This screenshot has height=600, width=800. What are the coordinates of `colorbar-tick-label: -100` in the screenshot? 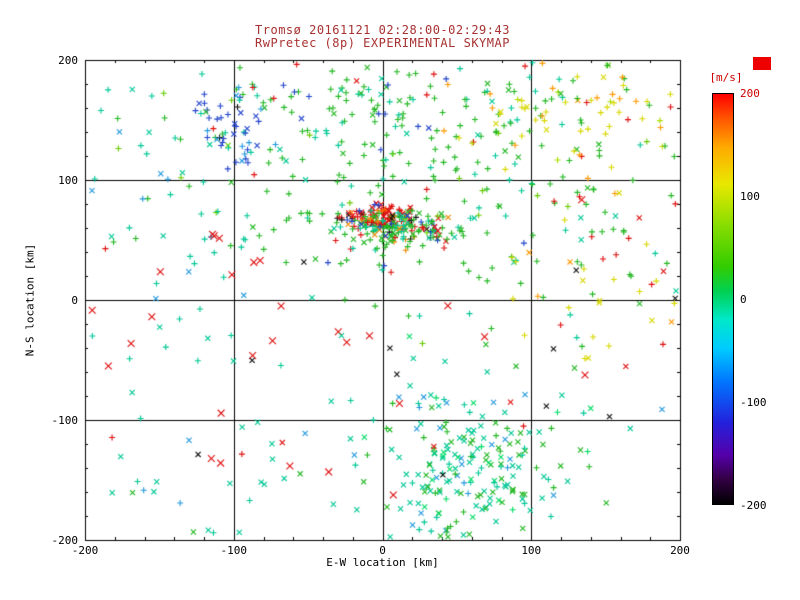 It's located at (753, 402).